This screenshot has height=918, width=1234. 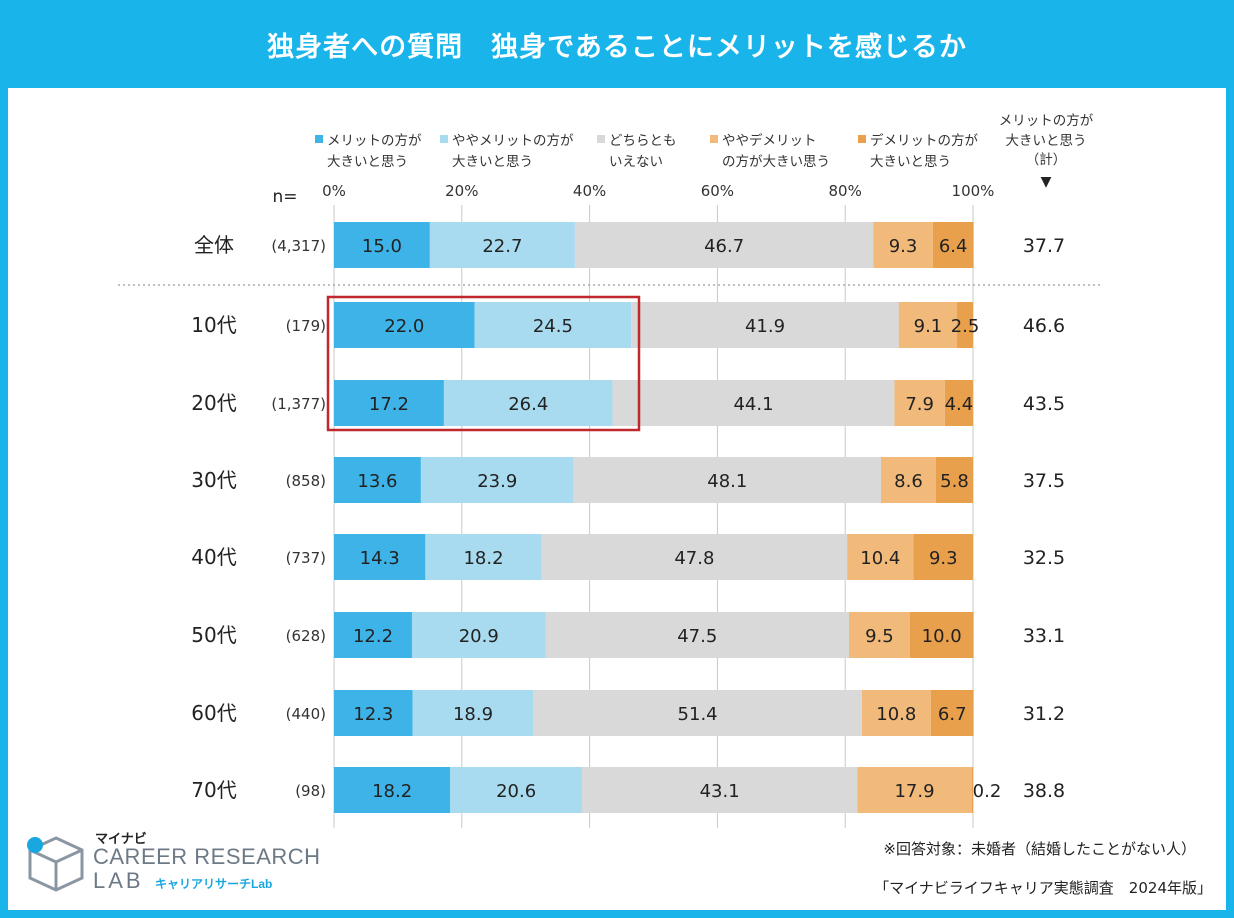 I want to click on data-label: 14.3, so click(x=380, y=558).